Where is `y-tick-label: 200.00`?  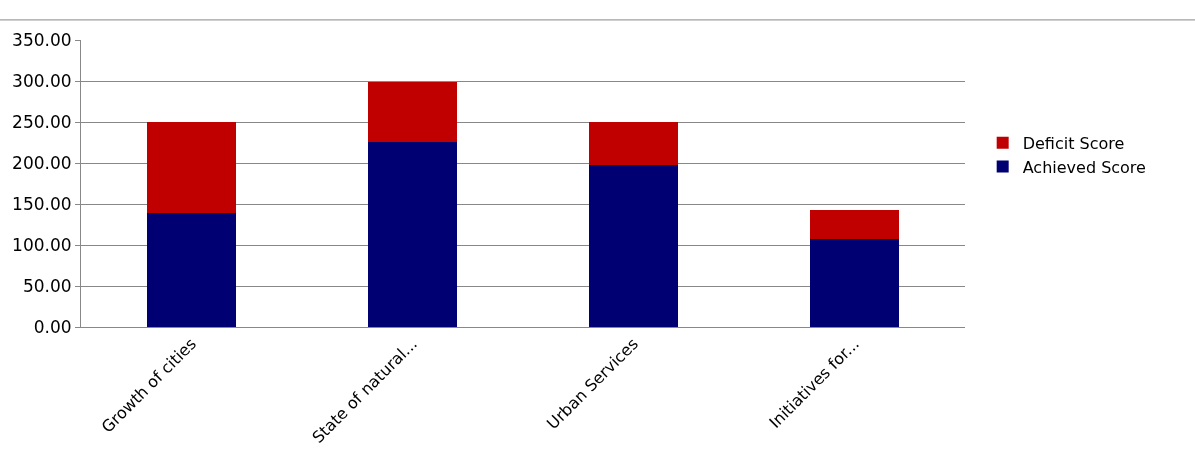 y-tick-label: 200.00 is located at coordinates (42, 162).